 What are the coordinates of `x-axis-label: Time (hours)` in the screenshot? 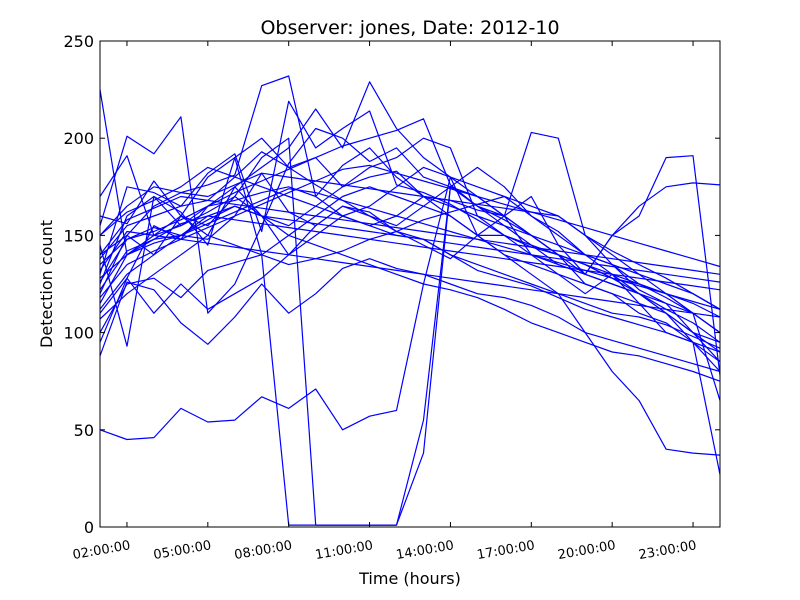 It's located at (409, 578).